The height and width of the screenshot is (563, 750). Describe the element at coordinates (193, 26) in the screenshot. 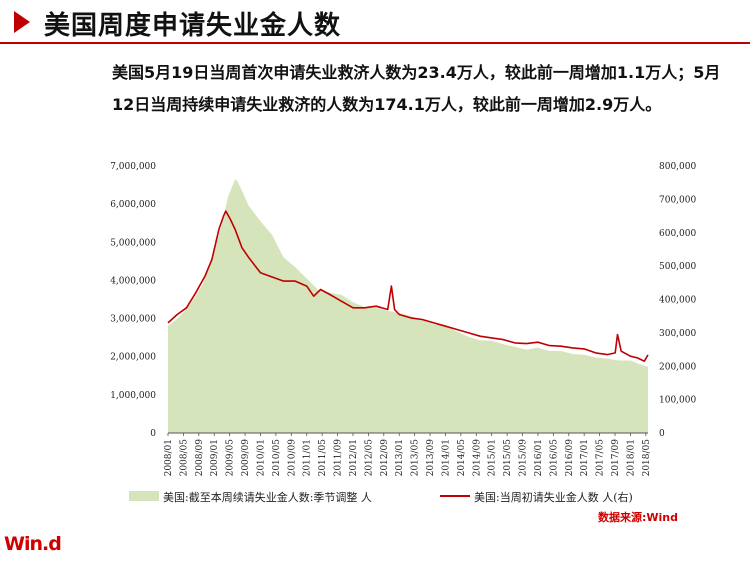

I see `page-title: 美国周度申请失业金人数` at that location.